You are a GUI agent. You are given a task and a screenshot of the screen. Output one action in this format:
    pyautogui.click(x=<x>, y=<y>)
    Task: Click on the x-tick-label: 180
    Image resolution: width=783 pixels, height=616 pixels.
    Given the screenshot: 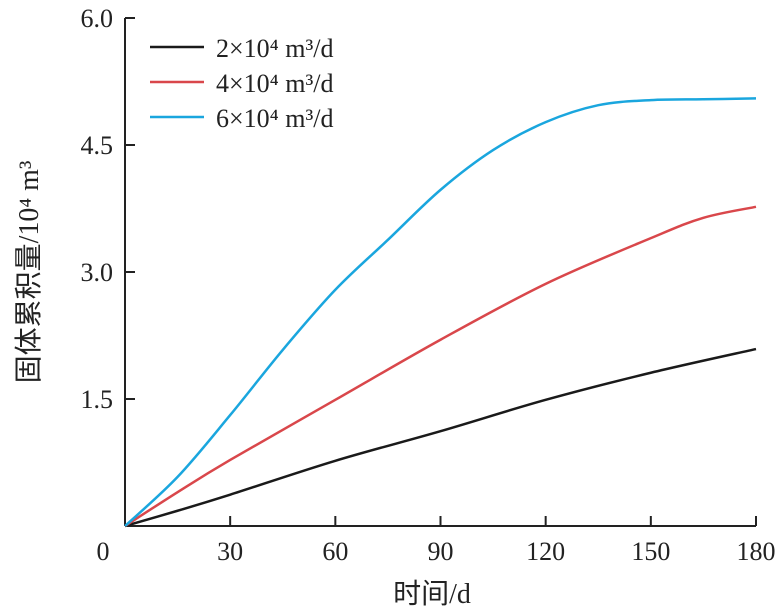 What is the action you would take?
    pyautogui.click(x=756, y=551)
    